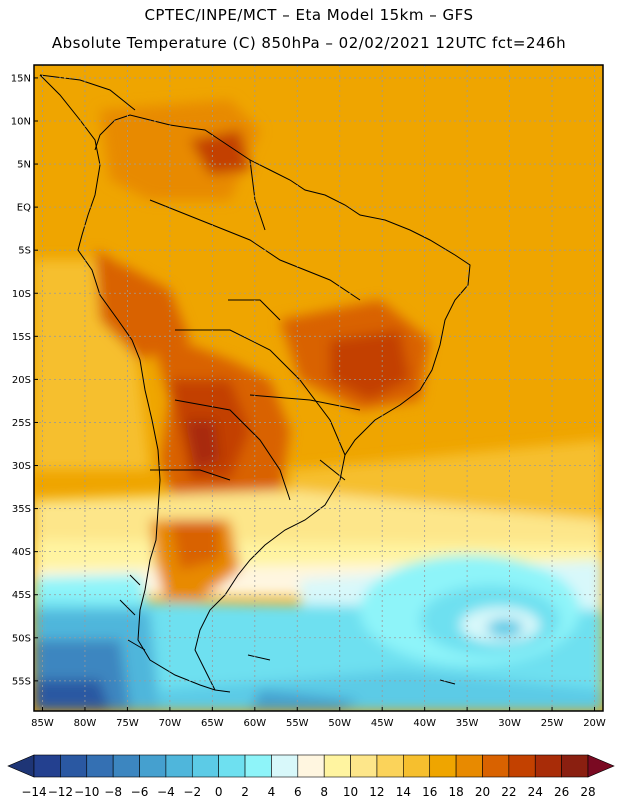 This screenshot has width=618, height=800. Describe the element at coordinates (60, 792) in the screenshot. I see `colorbar-label: −12` at that location.